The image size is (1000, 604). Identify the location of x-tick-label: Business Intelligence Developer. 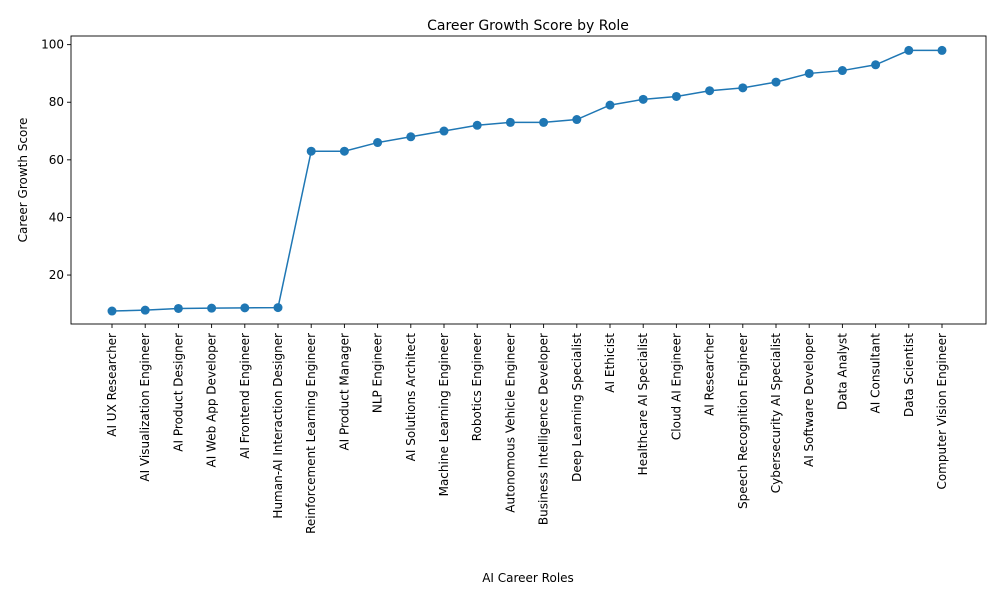
(544, 429).